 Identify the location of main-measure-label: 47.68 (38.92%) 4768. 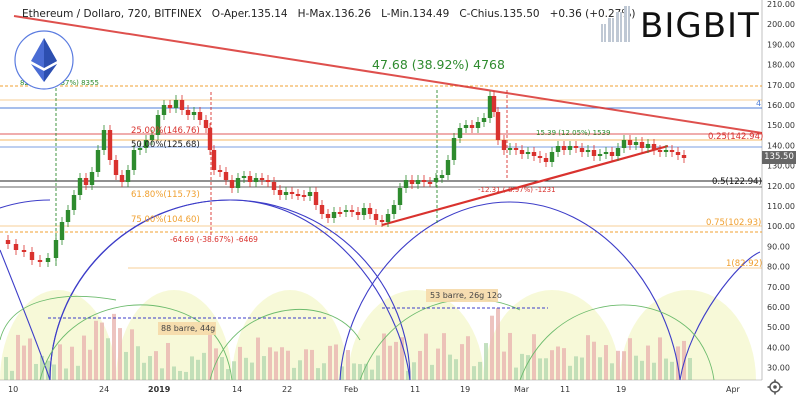
(438, 64).